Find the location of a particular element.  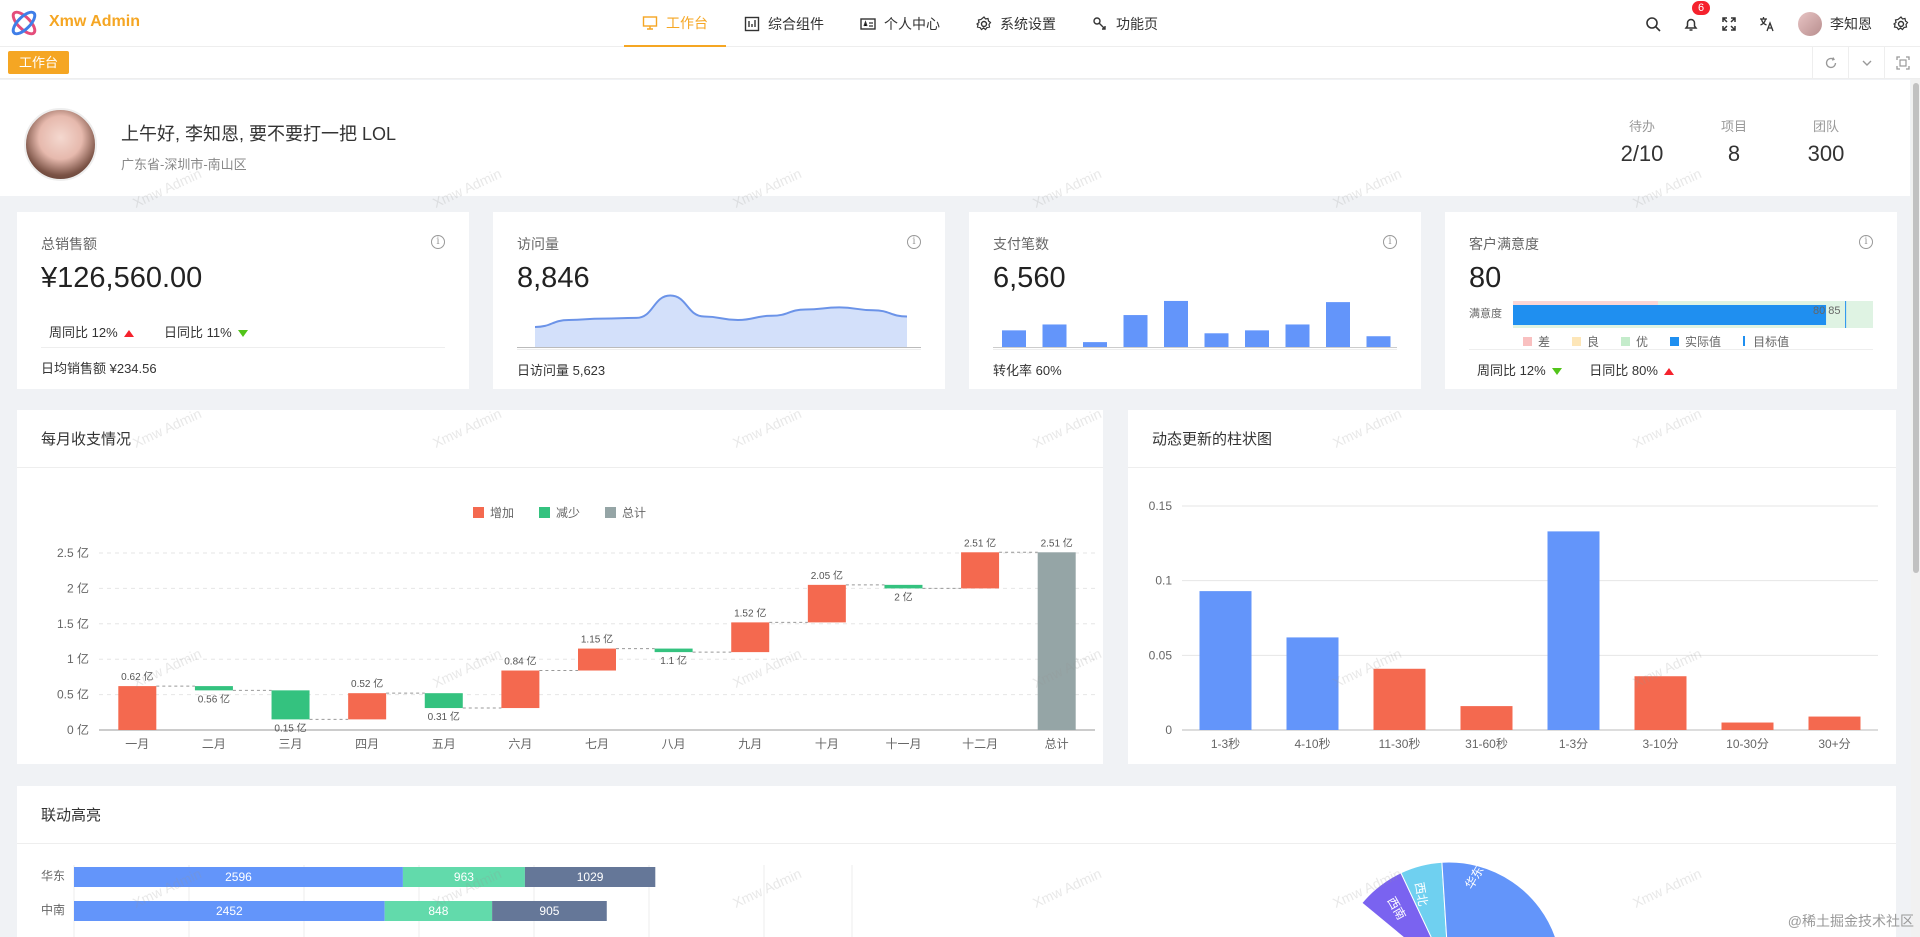

card-title: 总销售额 is located at coordinates (69, 244).